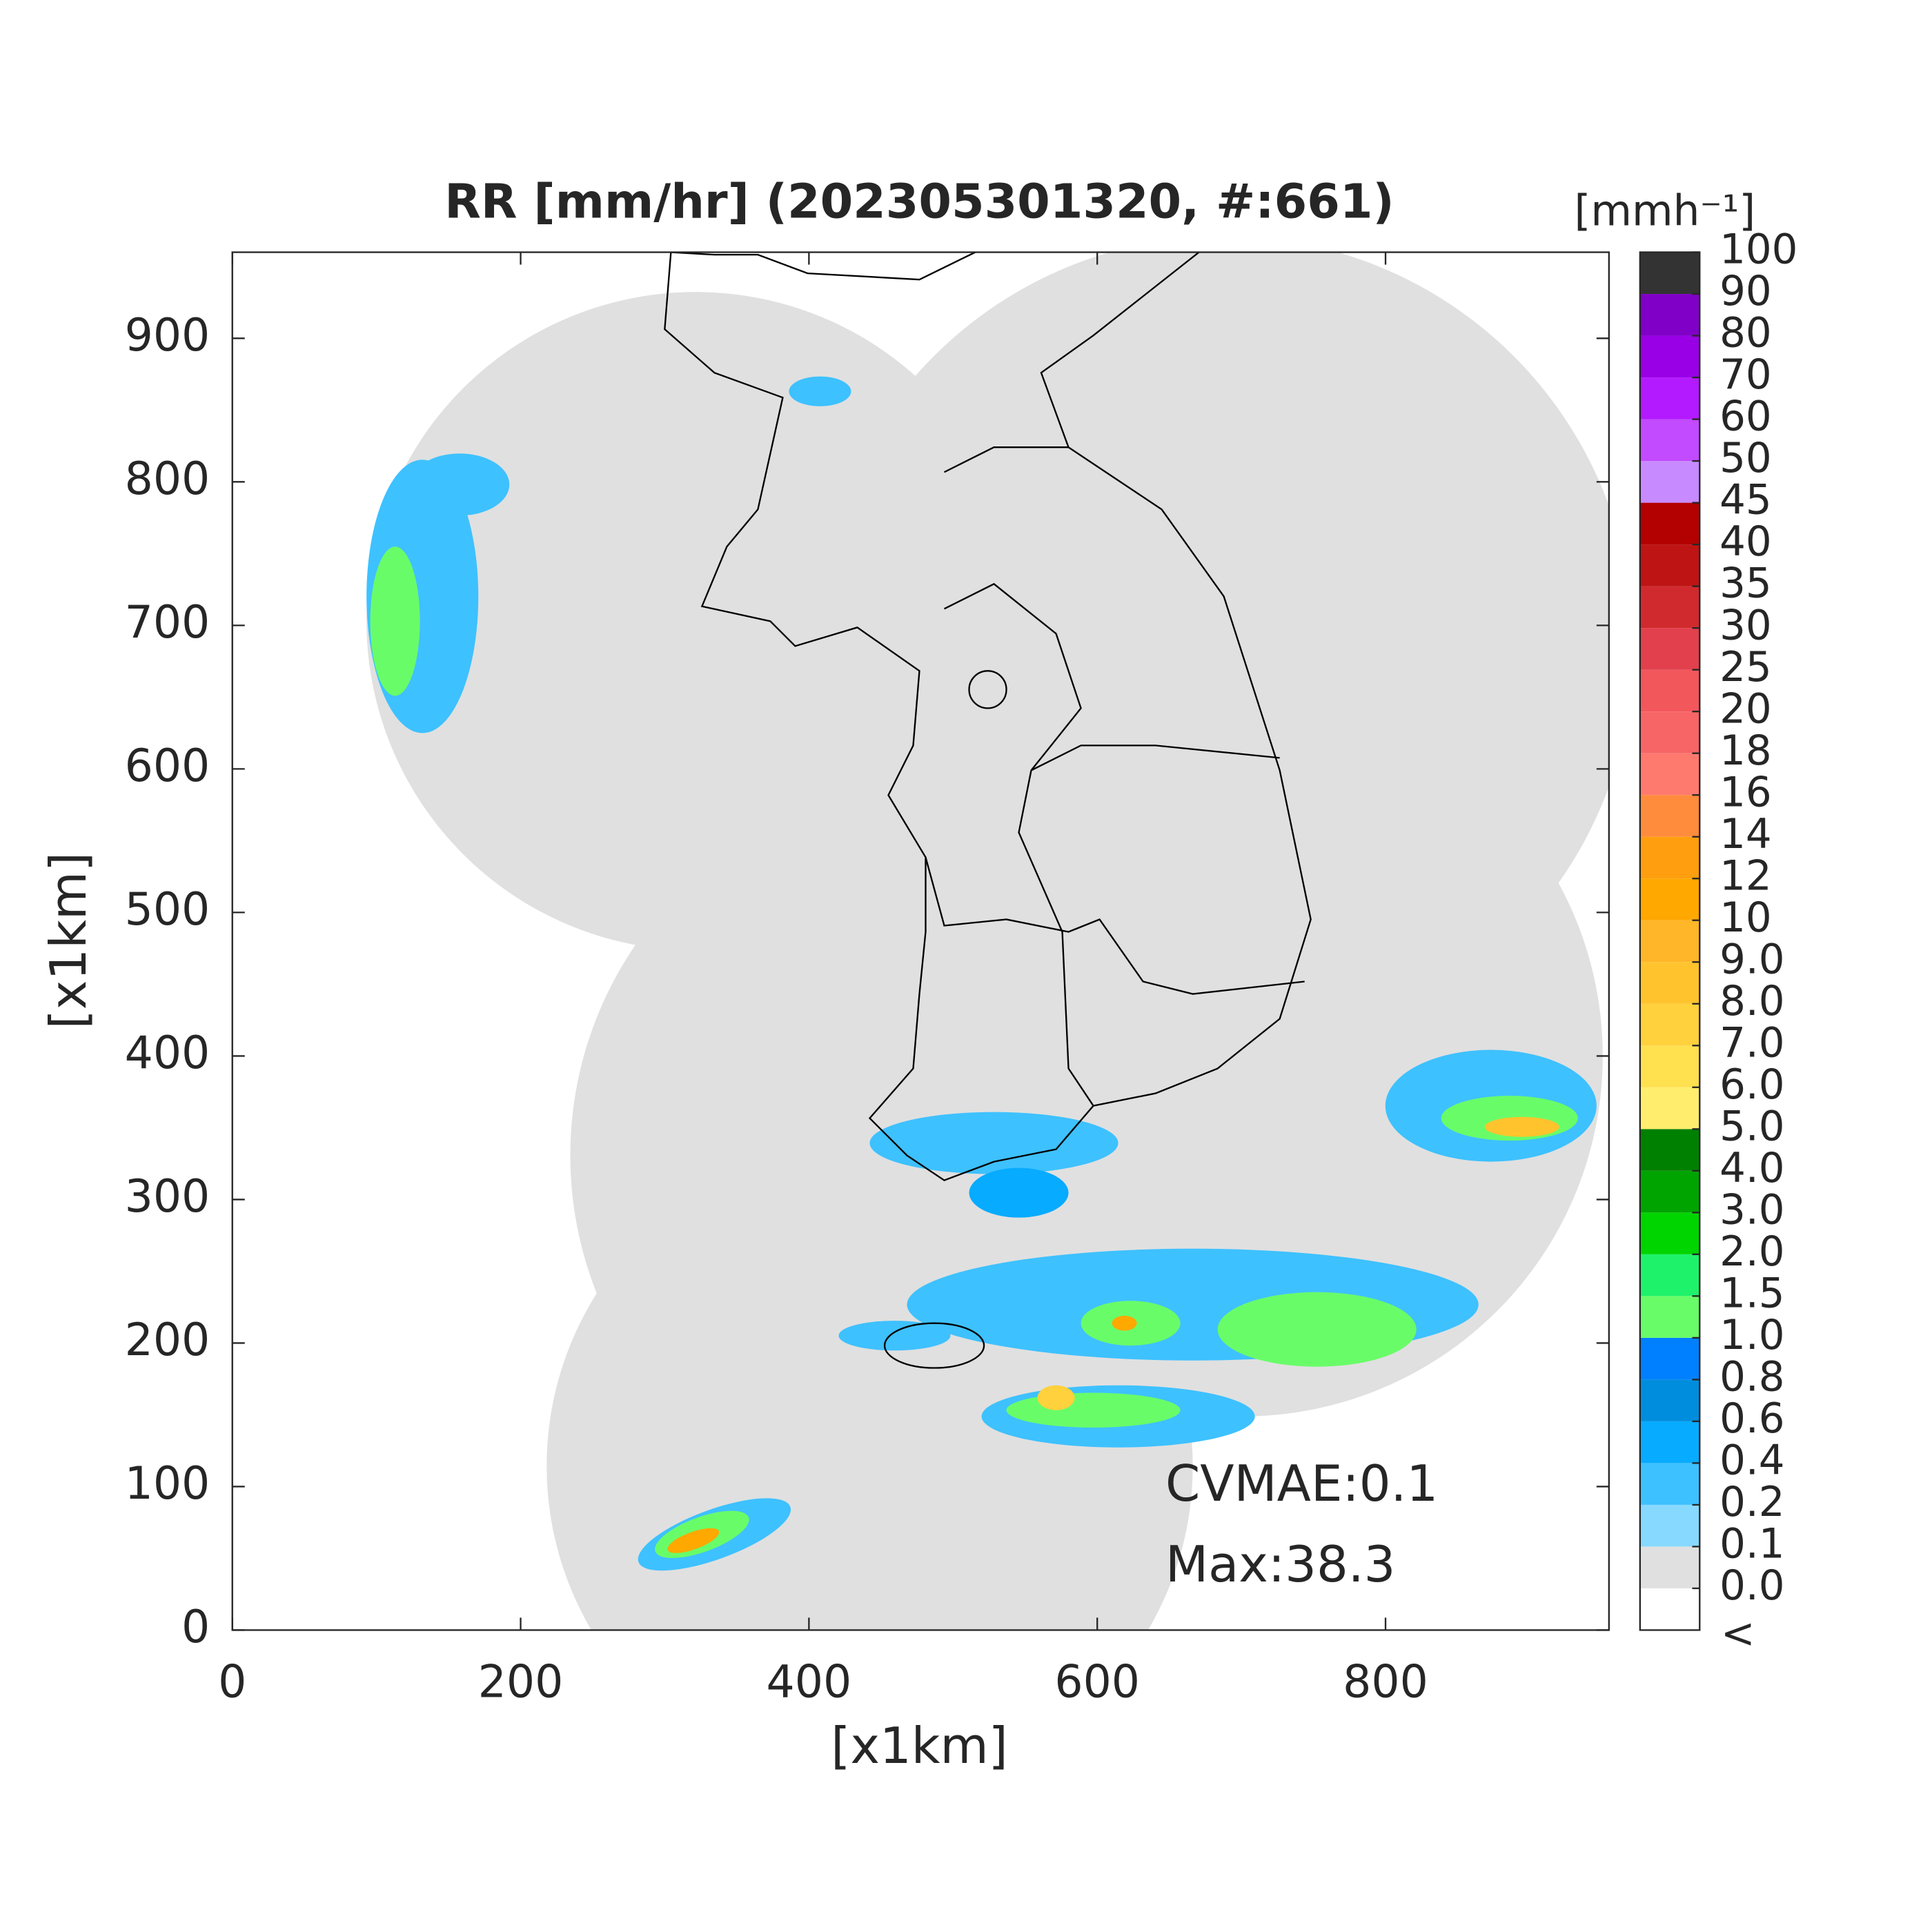 This screenshot has height=1932, width=1932. What do you see at coordinates (1097, 1682) in the screenshot?
I see `x-tick-label: 600` at bounding box center [1097, 1682].